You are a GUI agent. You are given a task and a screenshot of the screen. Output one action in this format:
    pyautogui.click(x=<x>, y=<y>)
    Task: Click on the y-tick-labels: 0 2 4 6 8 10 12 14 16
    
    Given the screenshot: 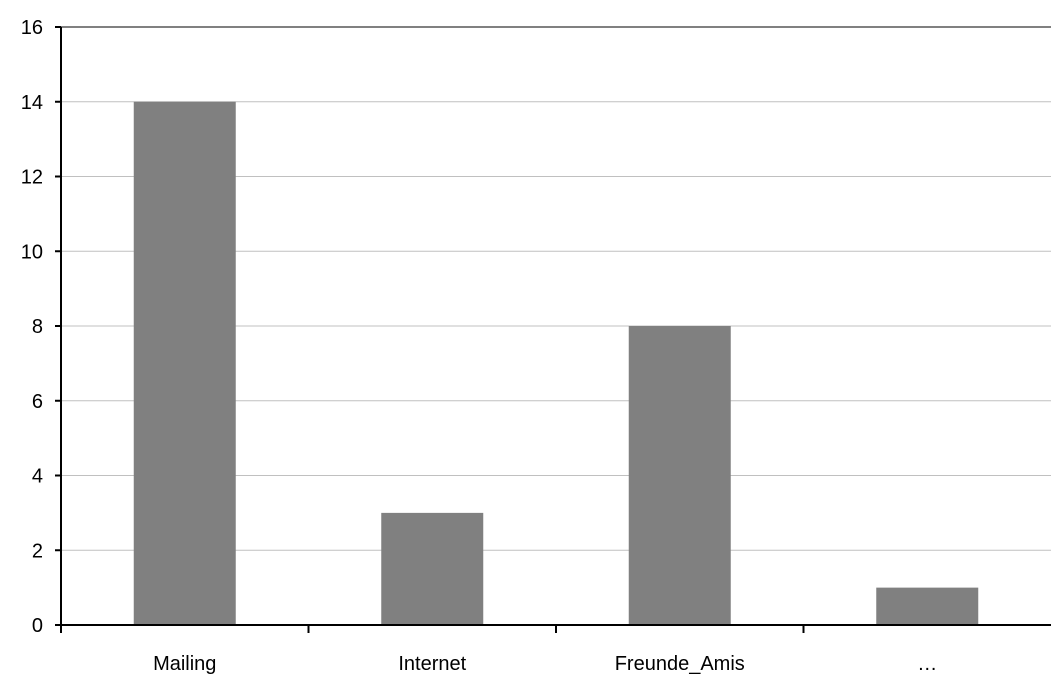 What is the action you would take?
    pyautogui.click(x=32, y=327)
    